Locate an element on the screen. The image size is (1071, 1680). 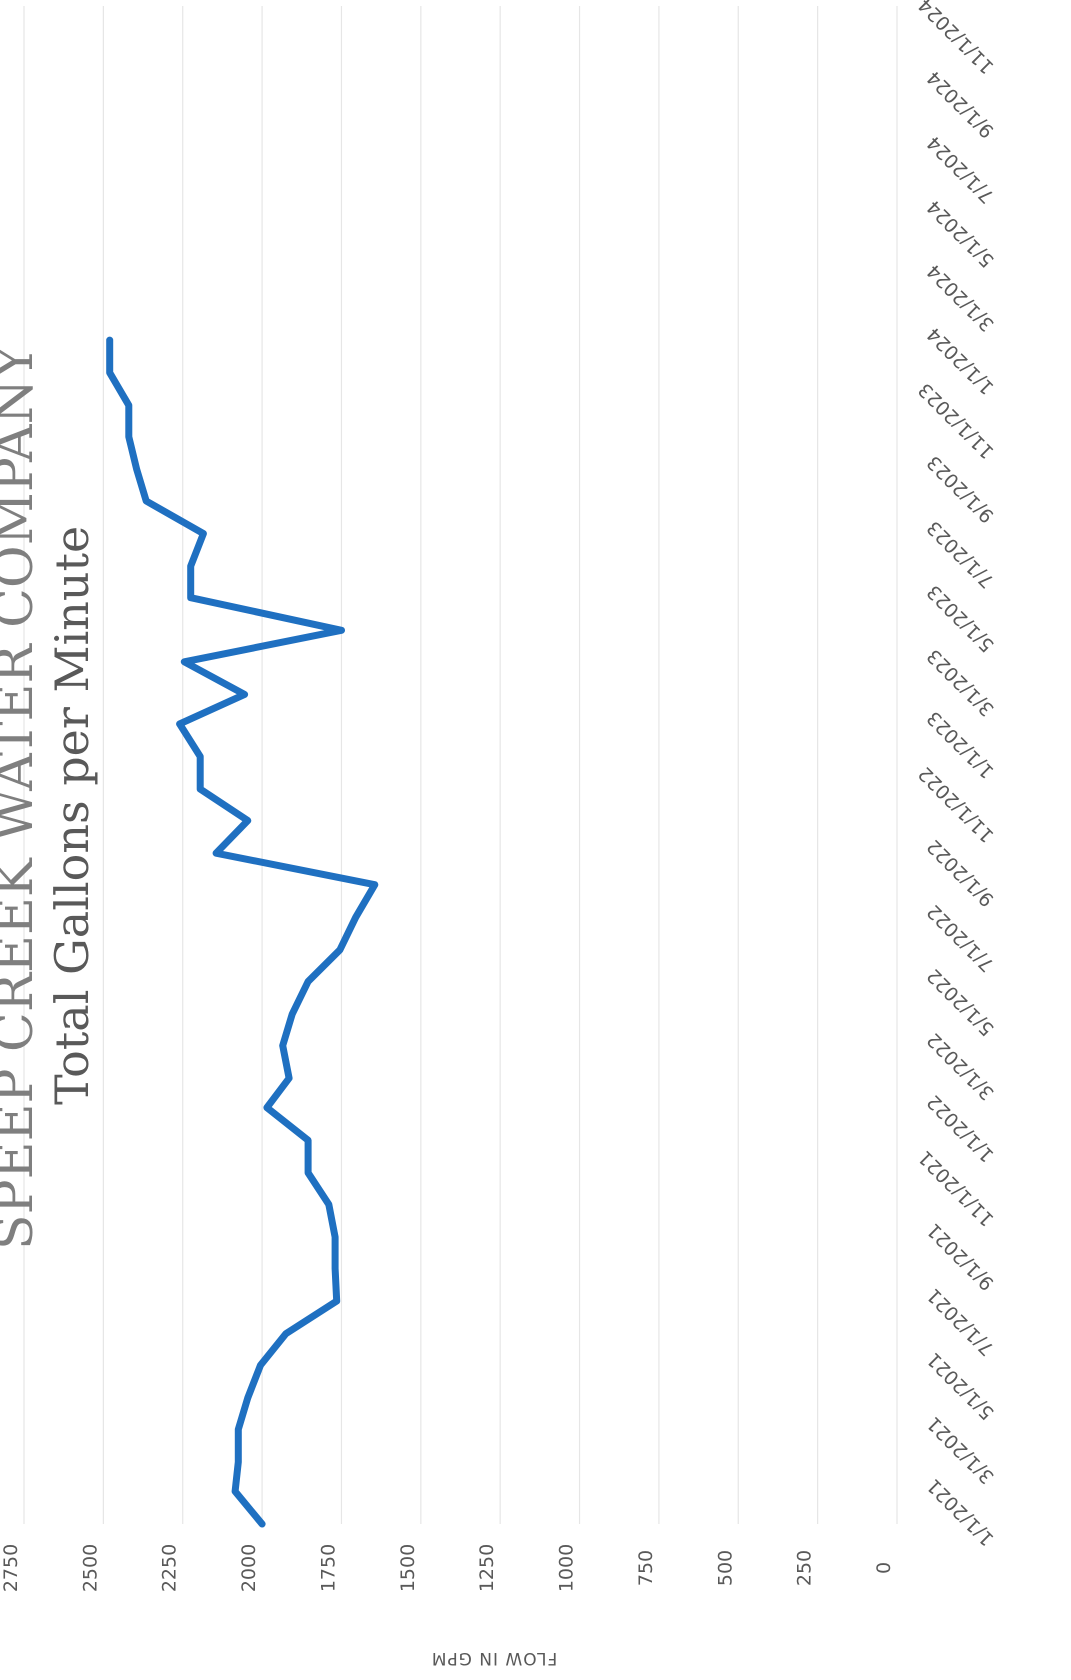
y-tick-label: 0 is located at coordinates (884, 1568).